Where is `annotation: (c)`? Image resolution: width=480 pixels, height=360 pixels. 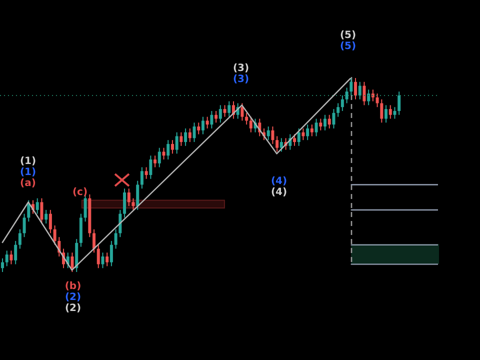
annotation: (c) is located at coordinates (80, 193).